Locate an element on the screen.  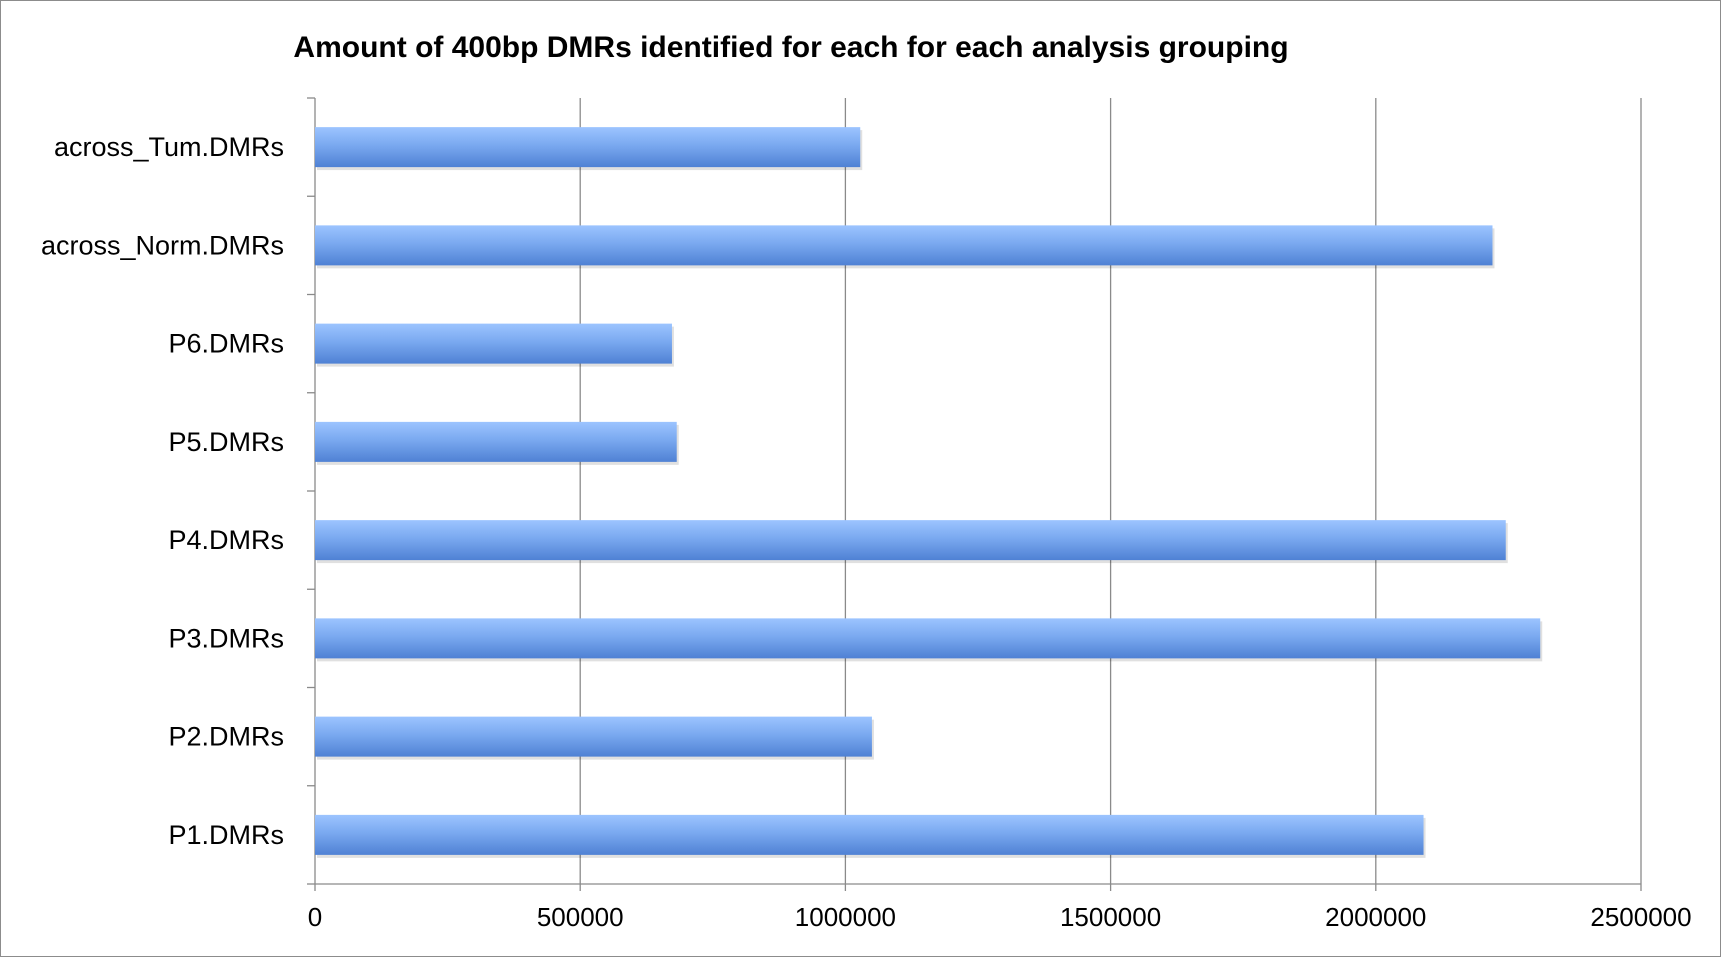
bar-p2-dmrs is located at coordinates (593, 736).